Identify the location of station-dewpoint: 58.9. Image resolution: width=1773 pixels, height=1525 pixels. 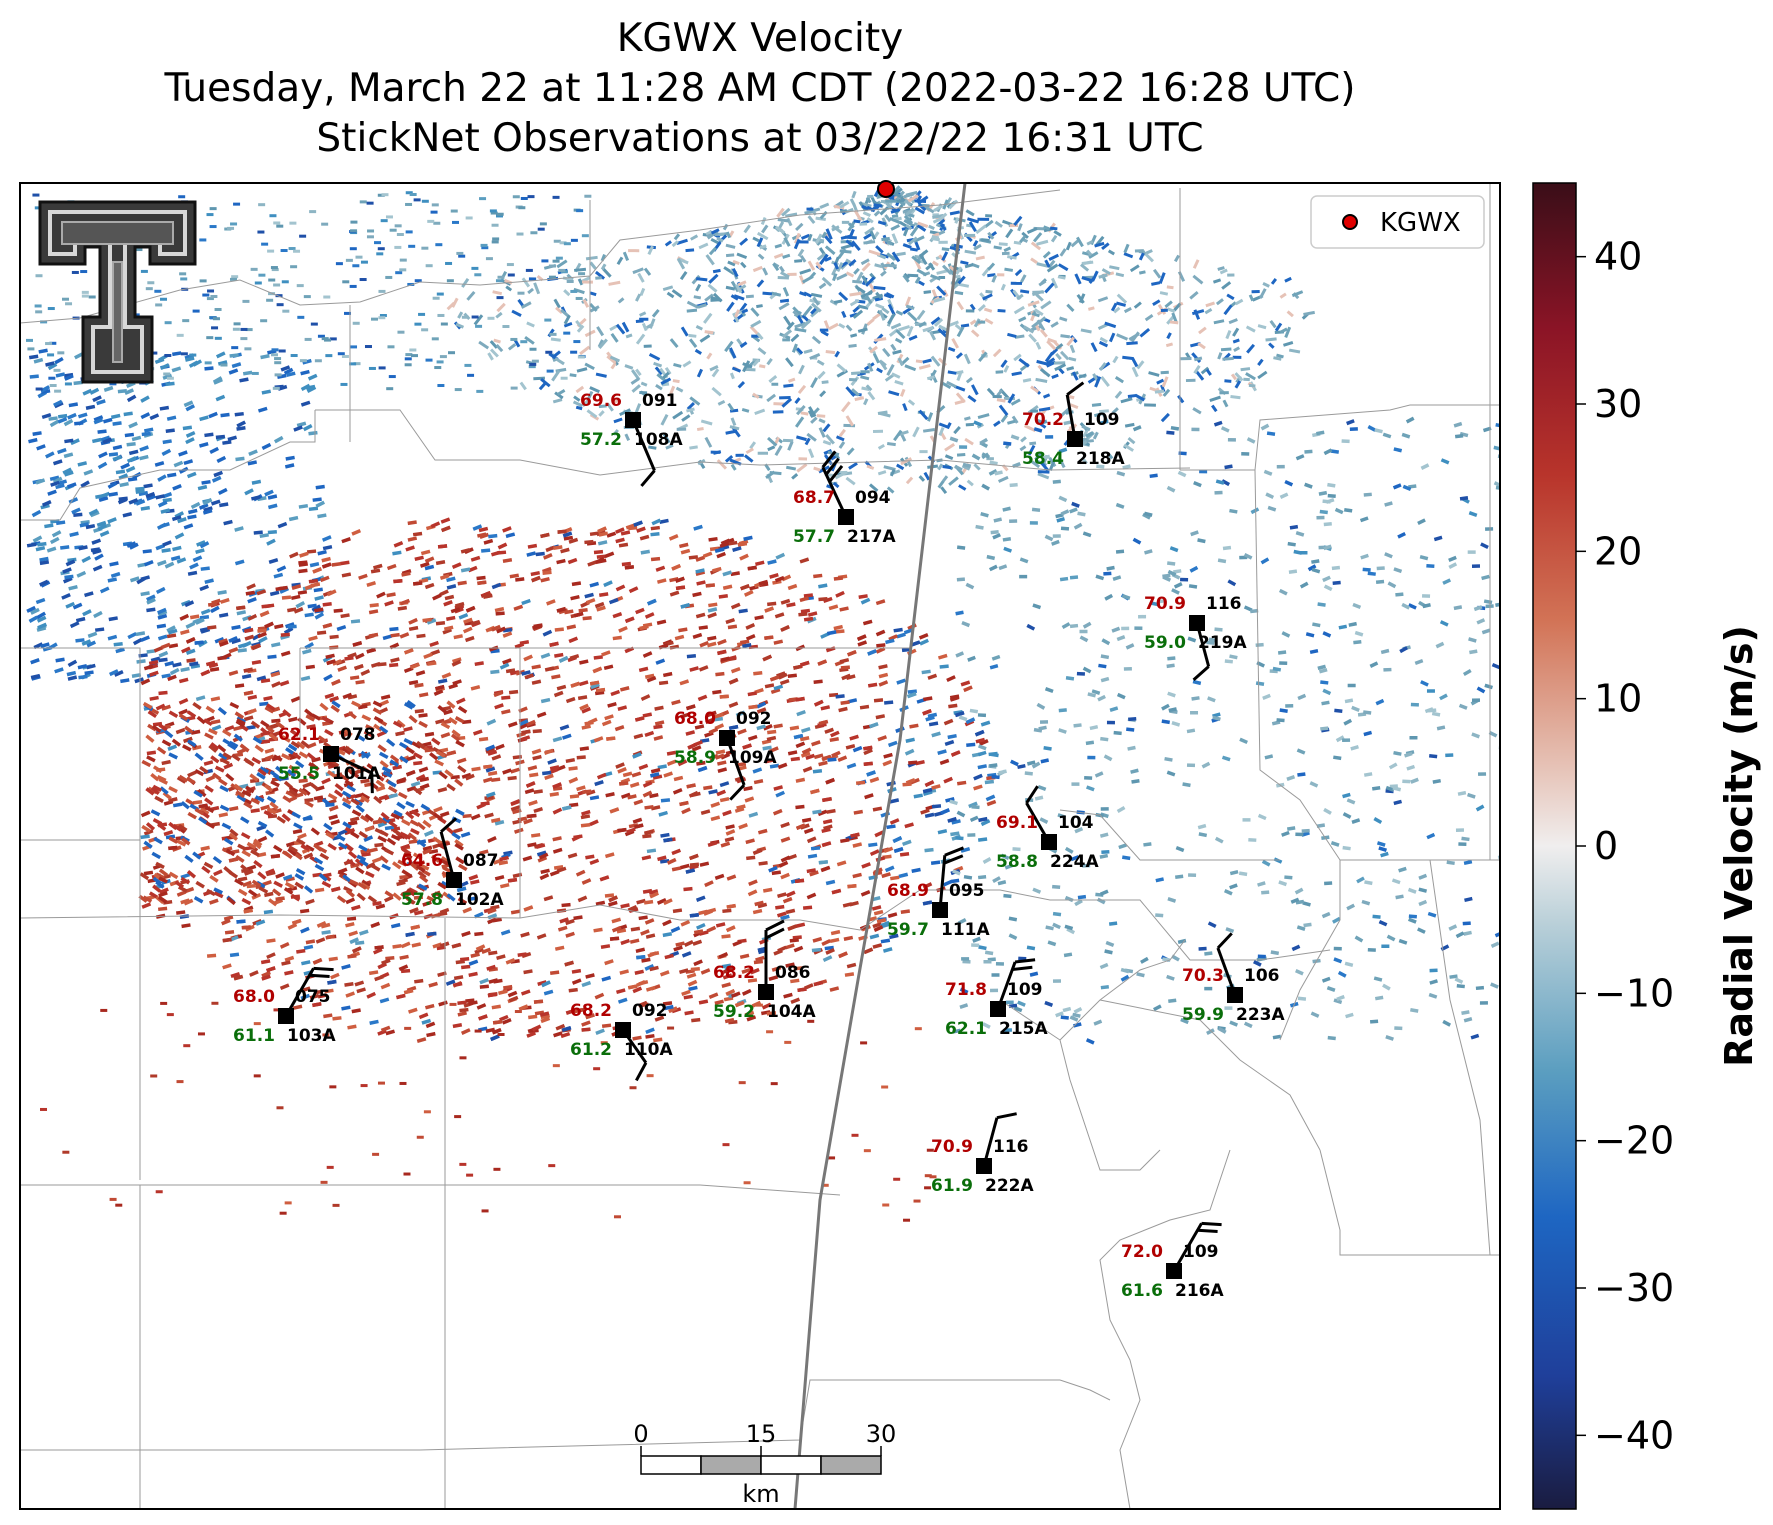
(695, 758).